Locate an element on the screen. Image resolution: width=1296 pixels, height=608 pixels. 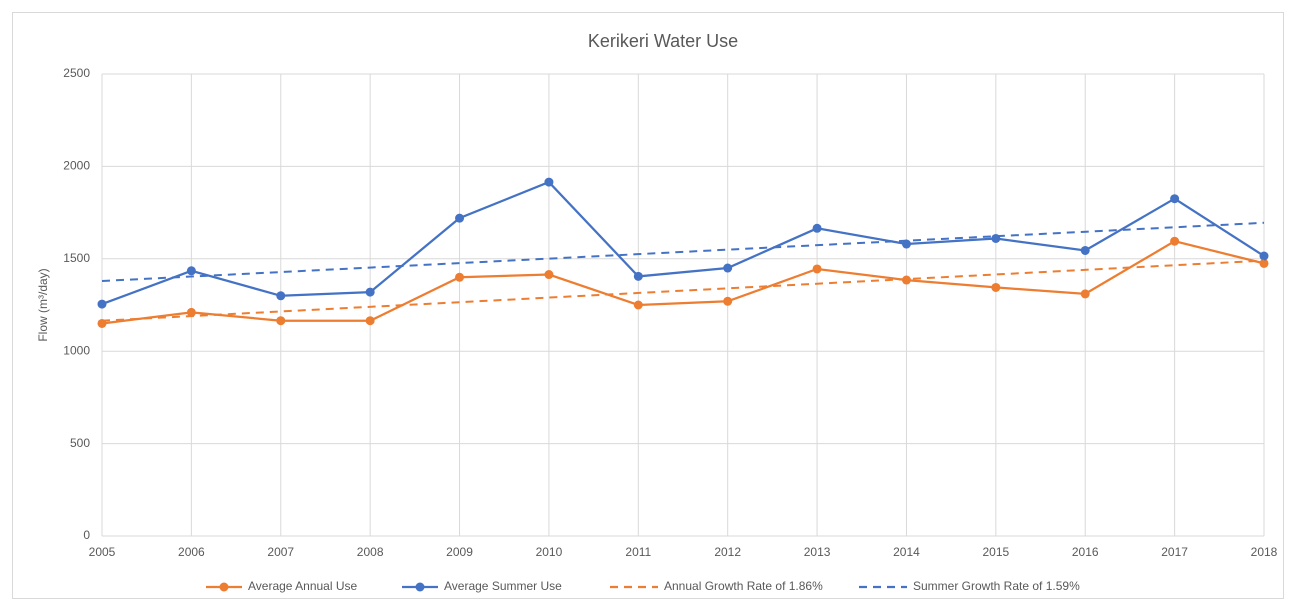
x-tick-label: 2009 is located at coordinates (459, 552).